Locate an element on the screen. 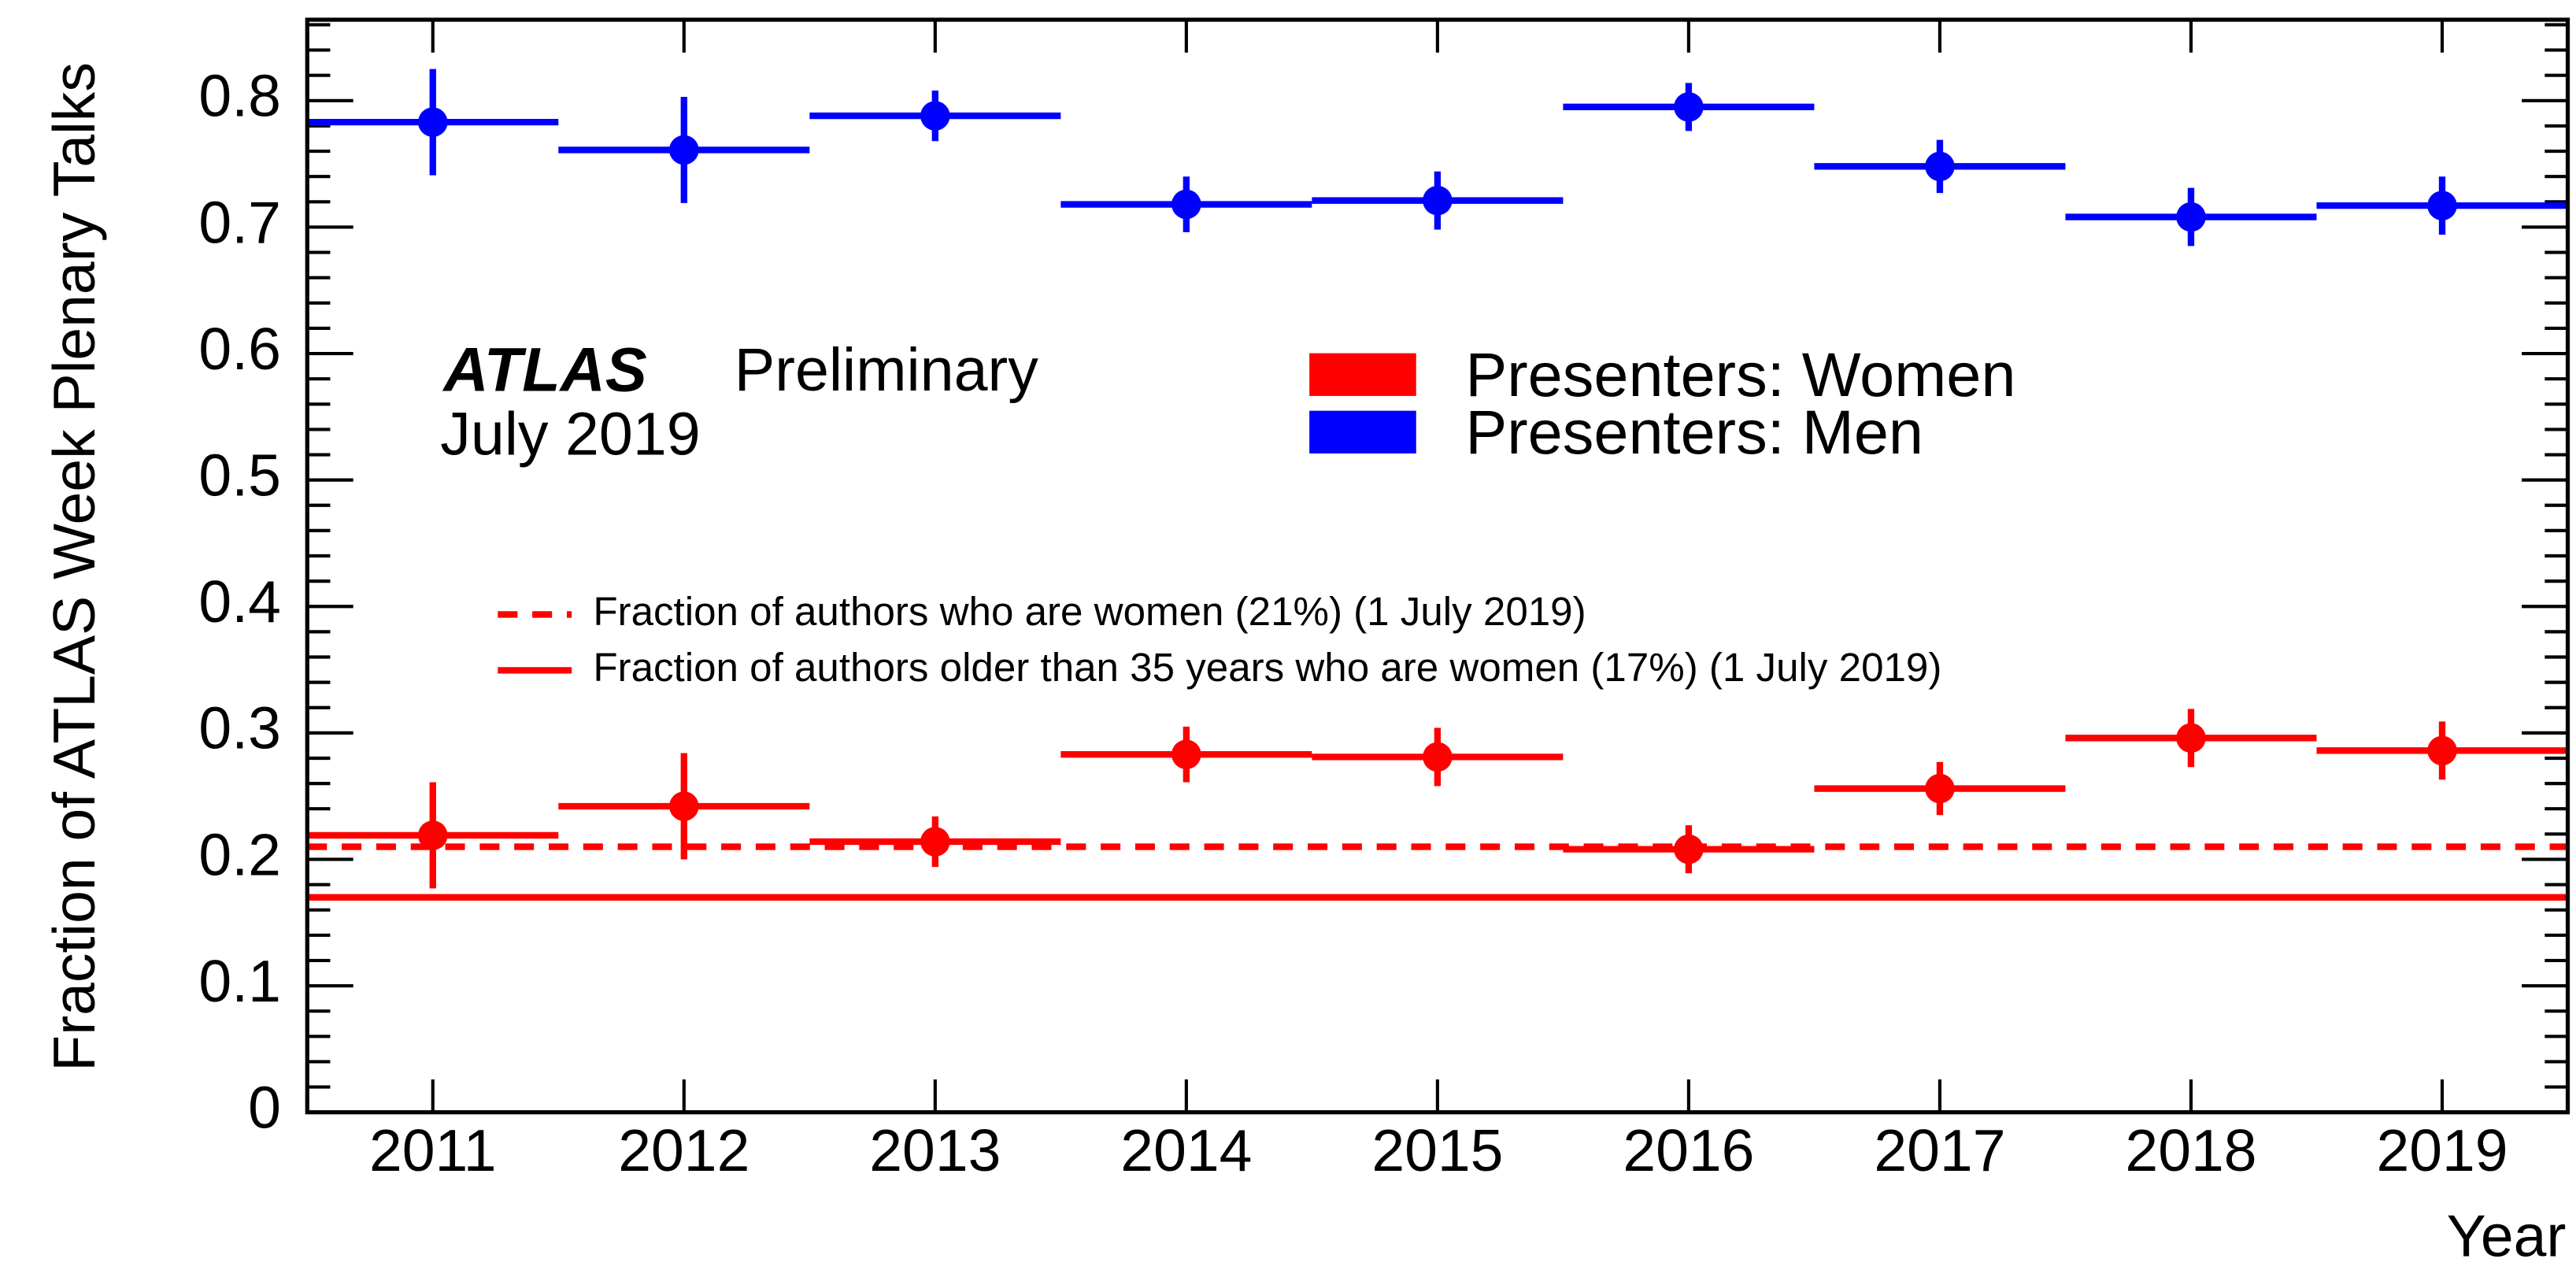  y-tick-label: 0.8 is located at coordinates (239, 96).